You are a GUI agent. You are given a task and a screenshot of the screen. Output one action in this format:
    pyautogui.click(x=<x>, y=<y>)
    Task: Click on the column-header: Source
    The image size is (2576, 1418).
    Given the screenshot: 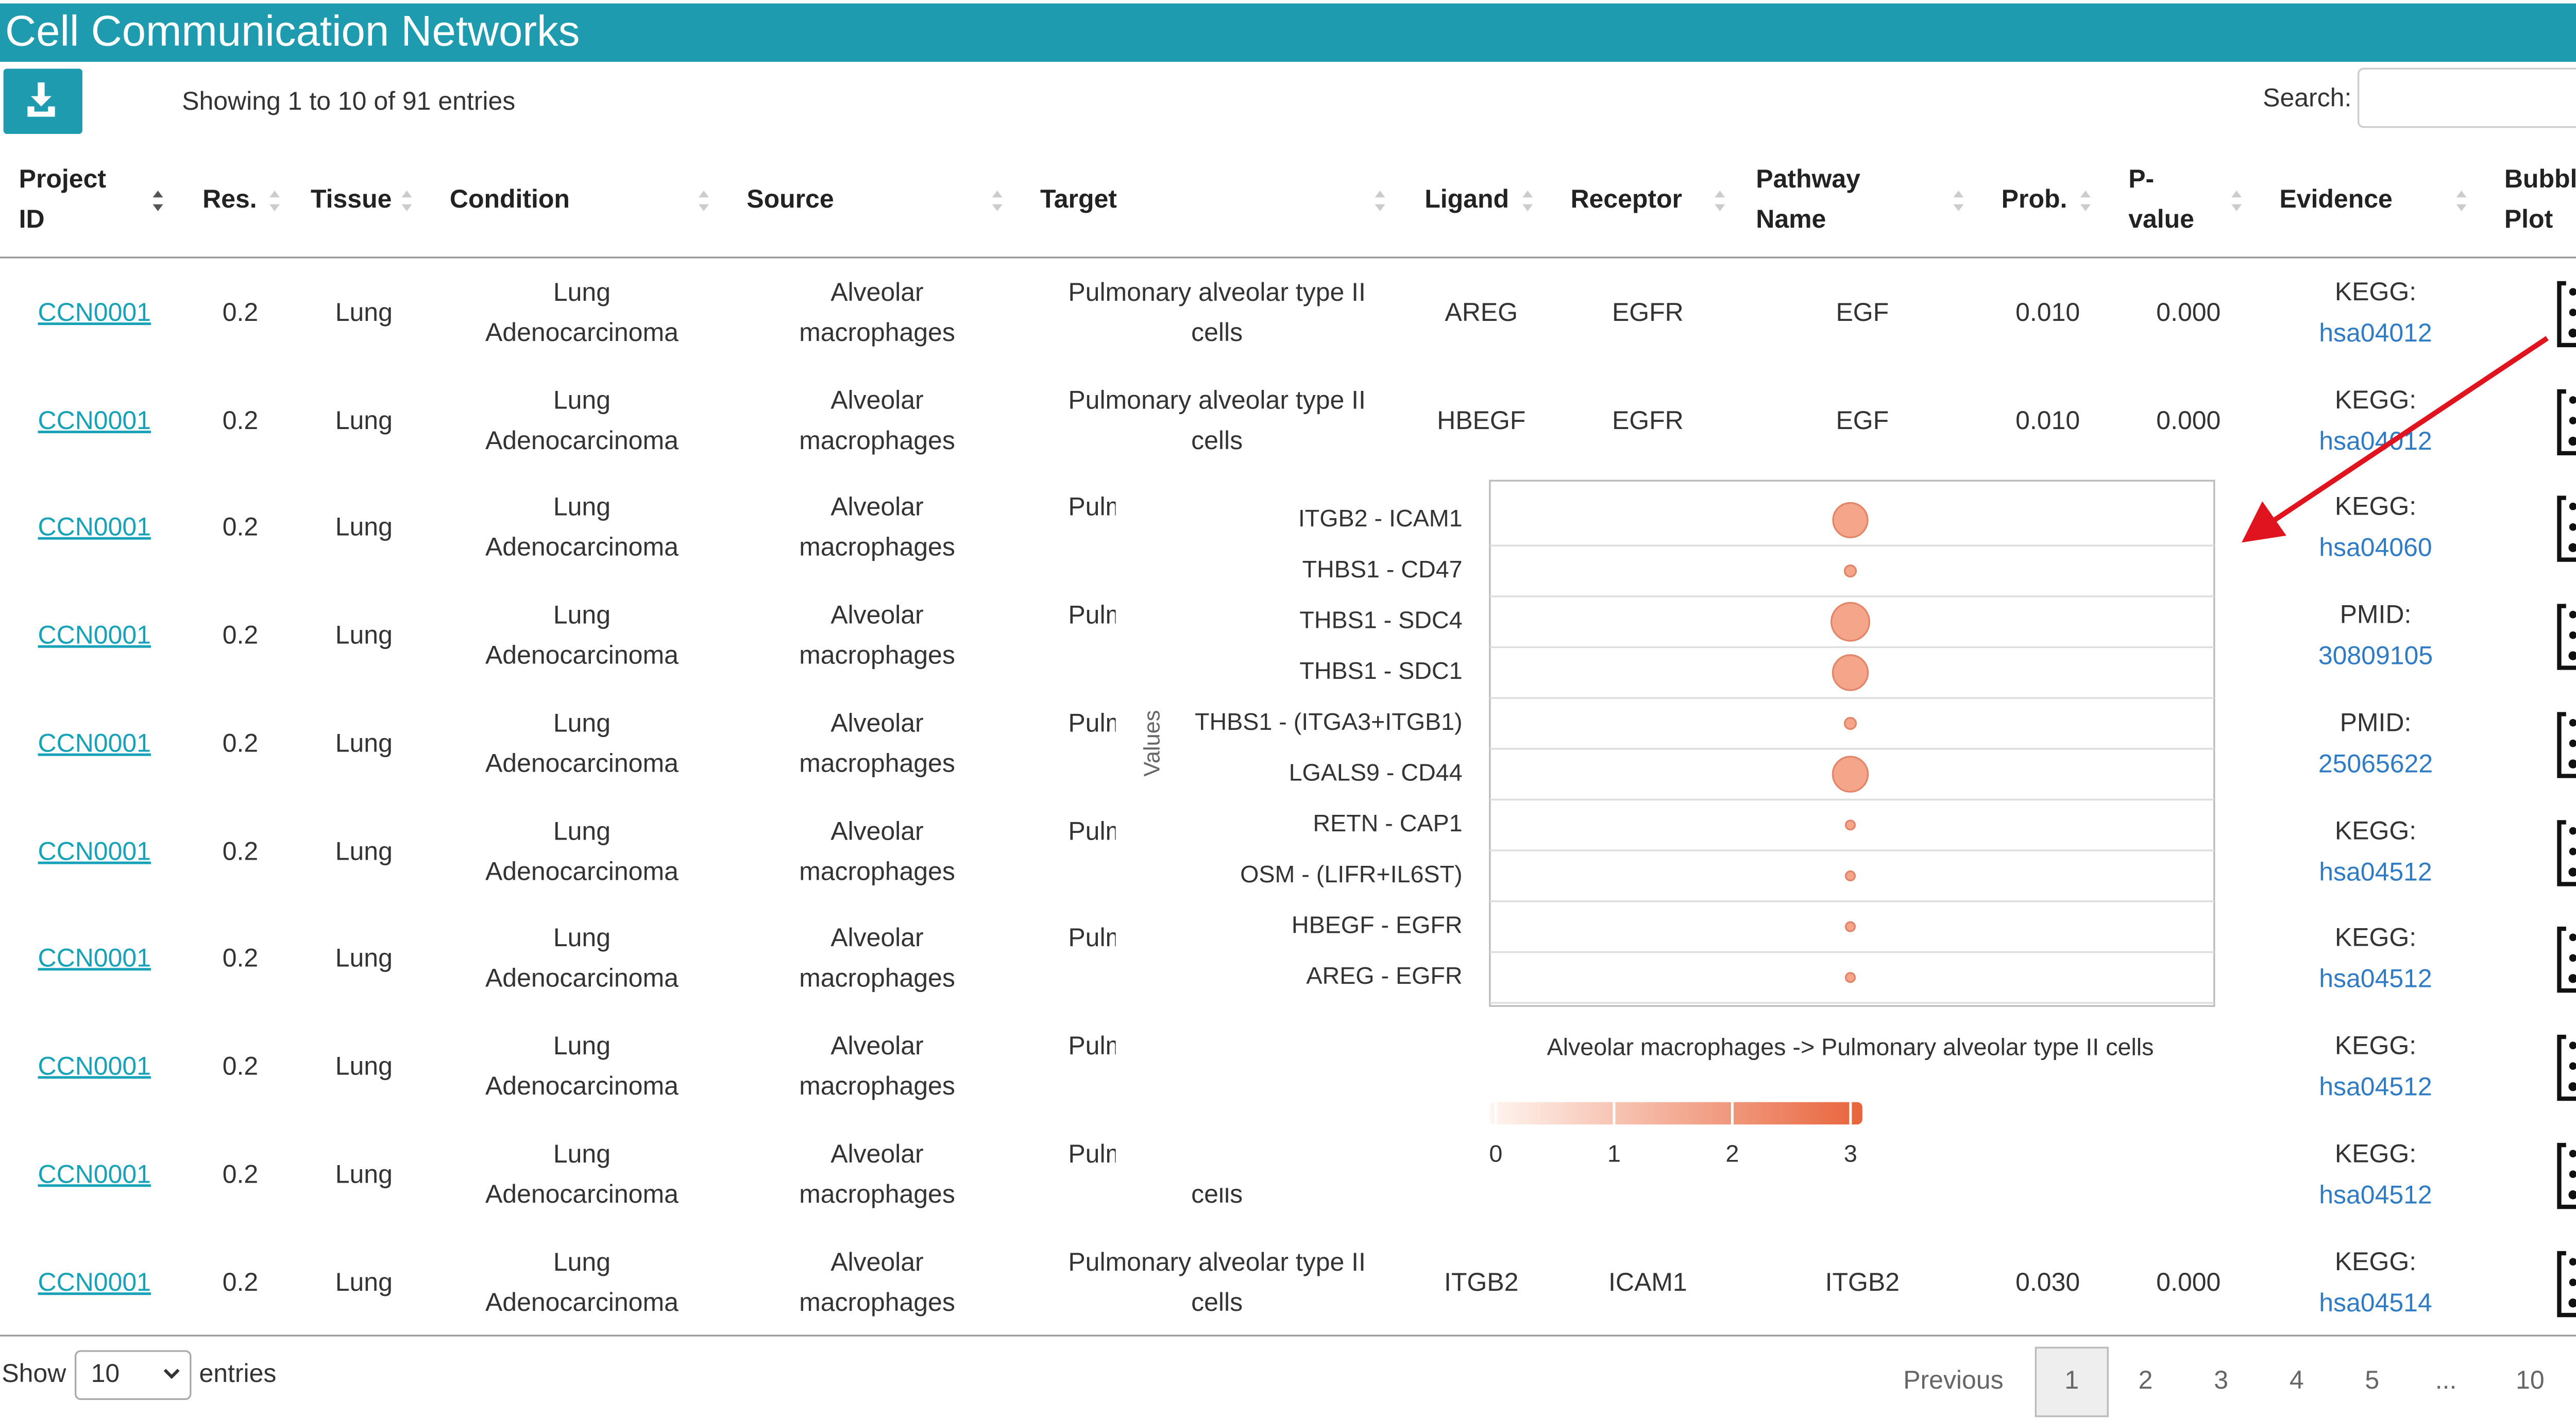 What is the action you would take?
    pyautogui.click(x=790, y=199)
    